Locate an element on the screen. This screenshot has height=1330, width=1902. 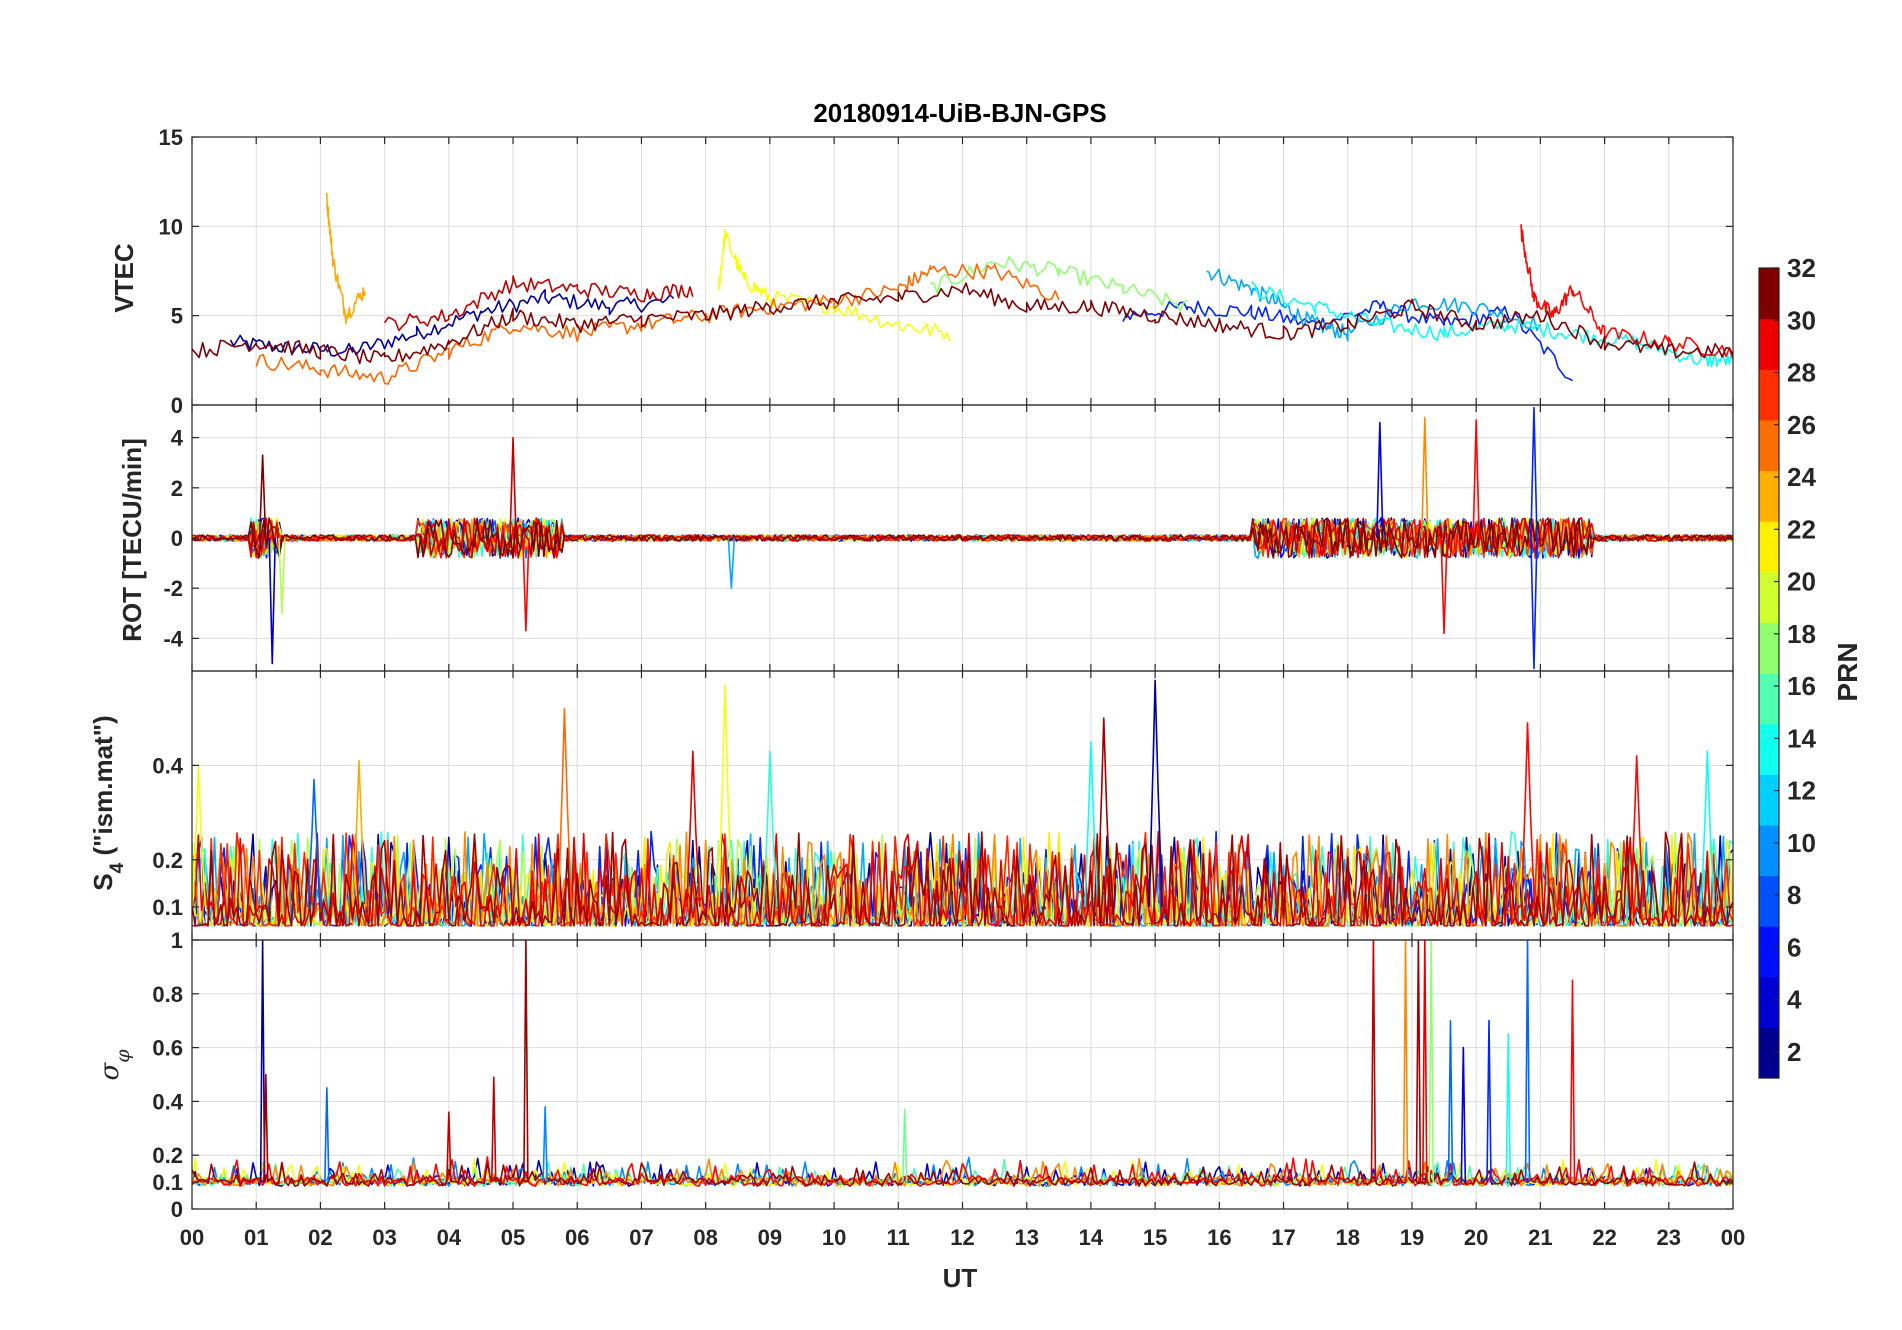
colorbar-tick-label: 20 is located at coordinates (1801, 582).